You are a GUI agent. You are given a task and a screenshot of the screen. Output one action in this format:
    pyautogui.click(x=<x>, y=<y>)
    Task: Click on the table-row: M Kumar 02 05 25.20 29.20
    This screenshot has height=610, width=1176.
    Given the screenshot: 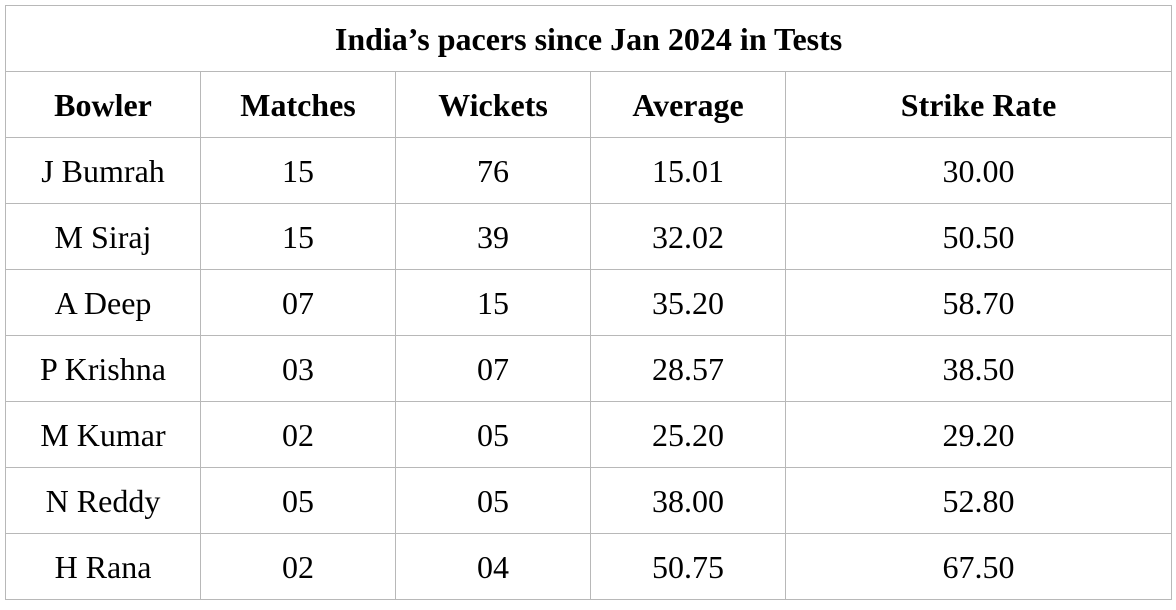 What is the action you would take?
    pyautogui.click(x=589, y=434)
    